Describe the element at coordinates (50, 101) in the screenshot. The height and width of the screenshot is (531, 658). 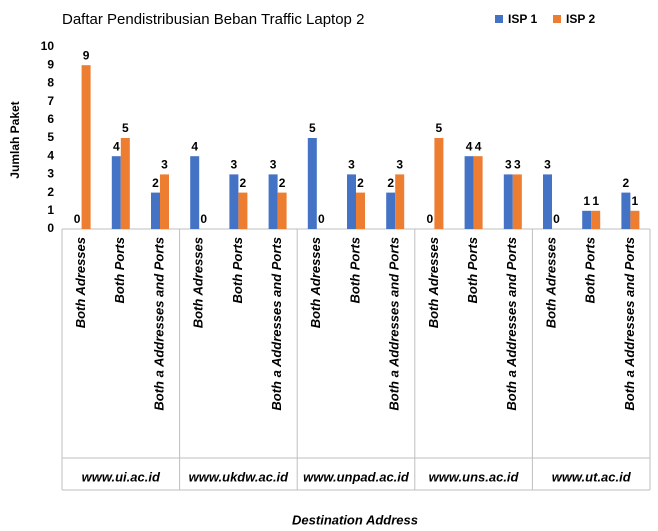
I see `y-tick-label: 7` at that location.